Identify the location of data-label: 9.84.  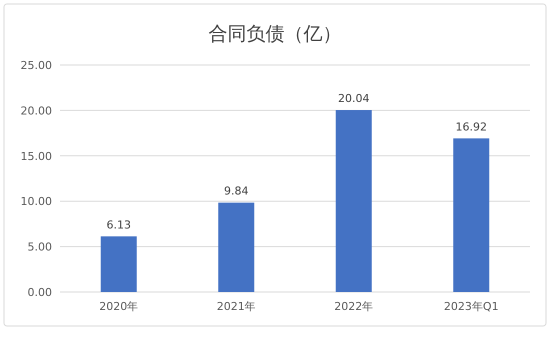
(236, 191).